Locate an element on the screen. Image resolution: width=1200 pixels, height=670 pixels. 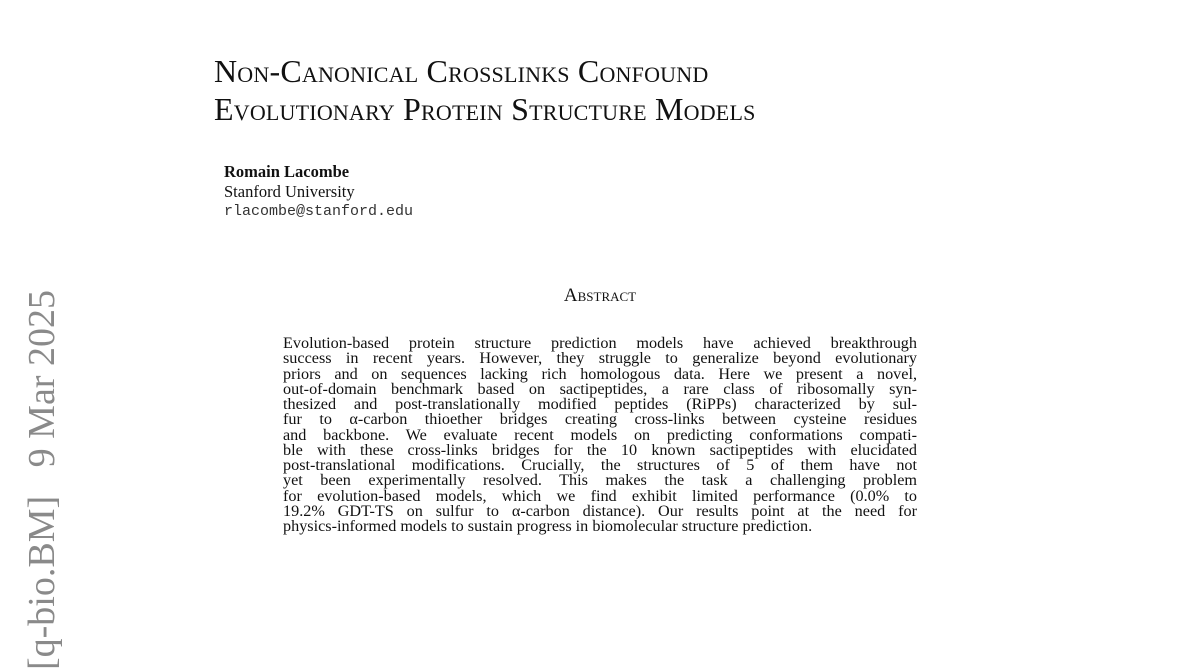
arxiv-sidebar-text: [q-bio.BM] 9 Mar 2025 is located at coordinates (42, 480).